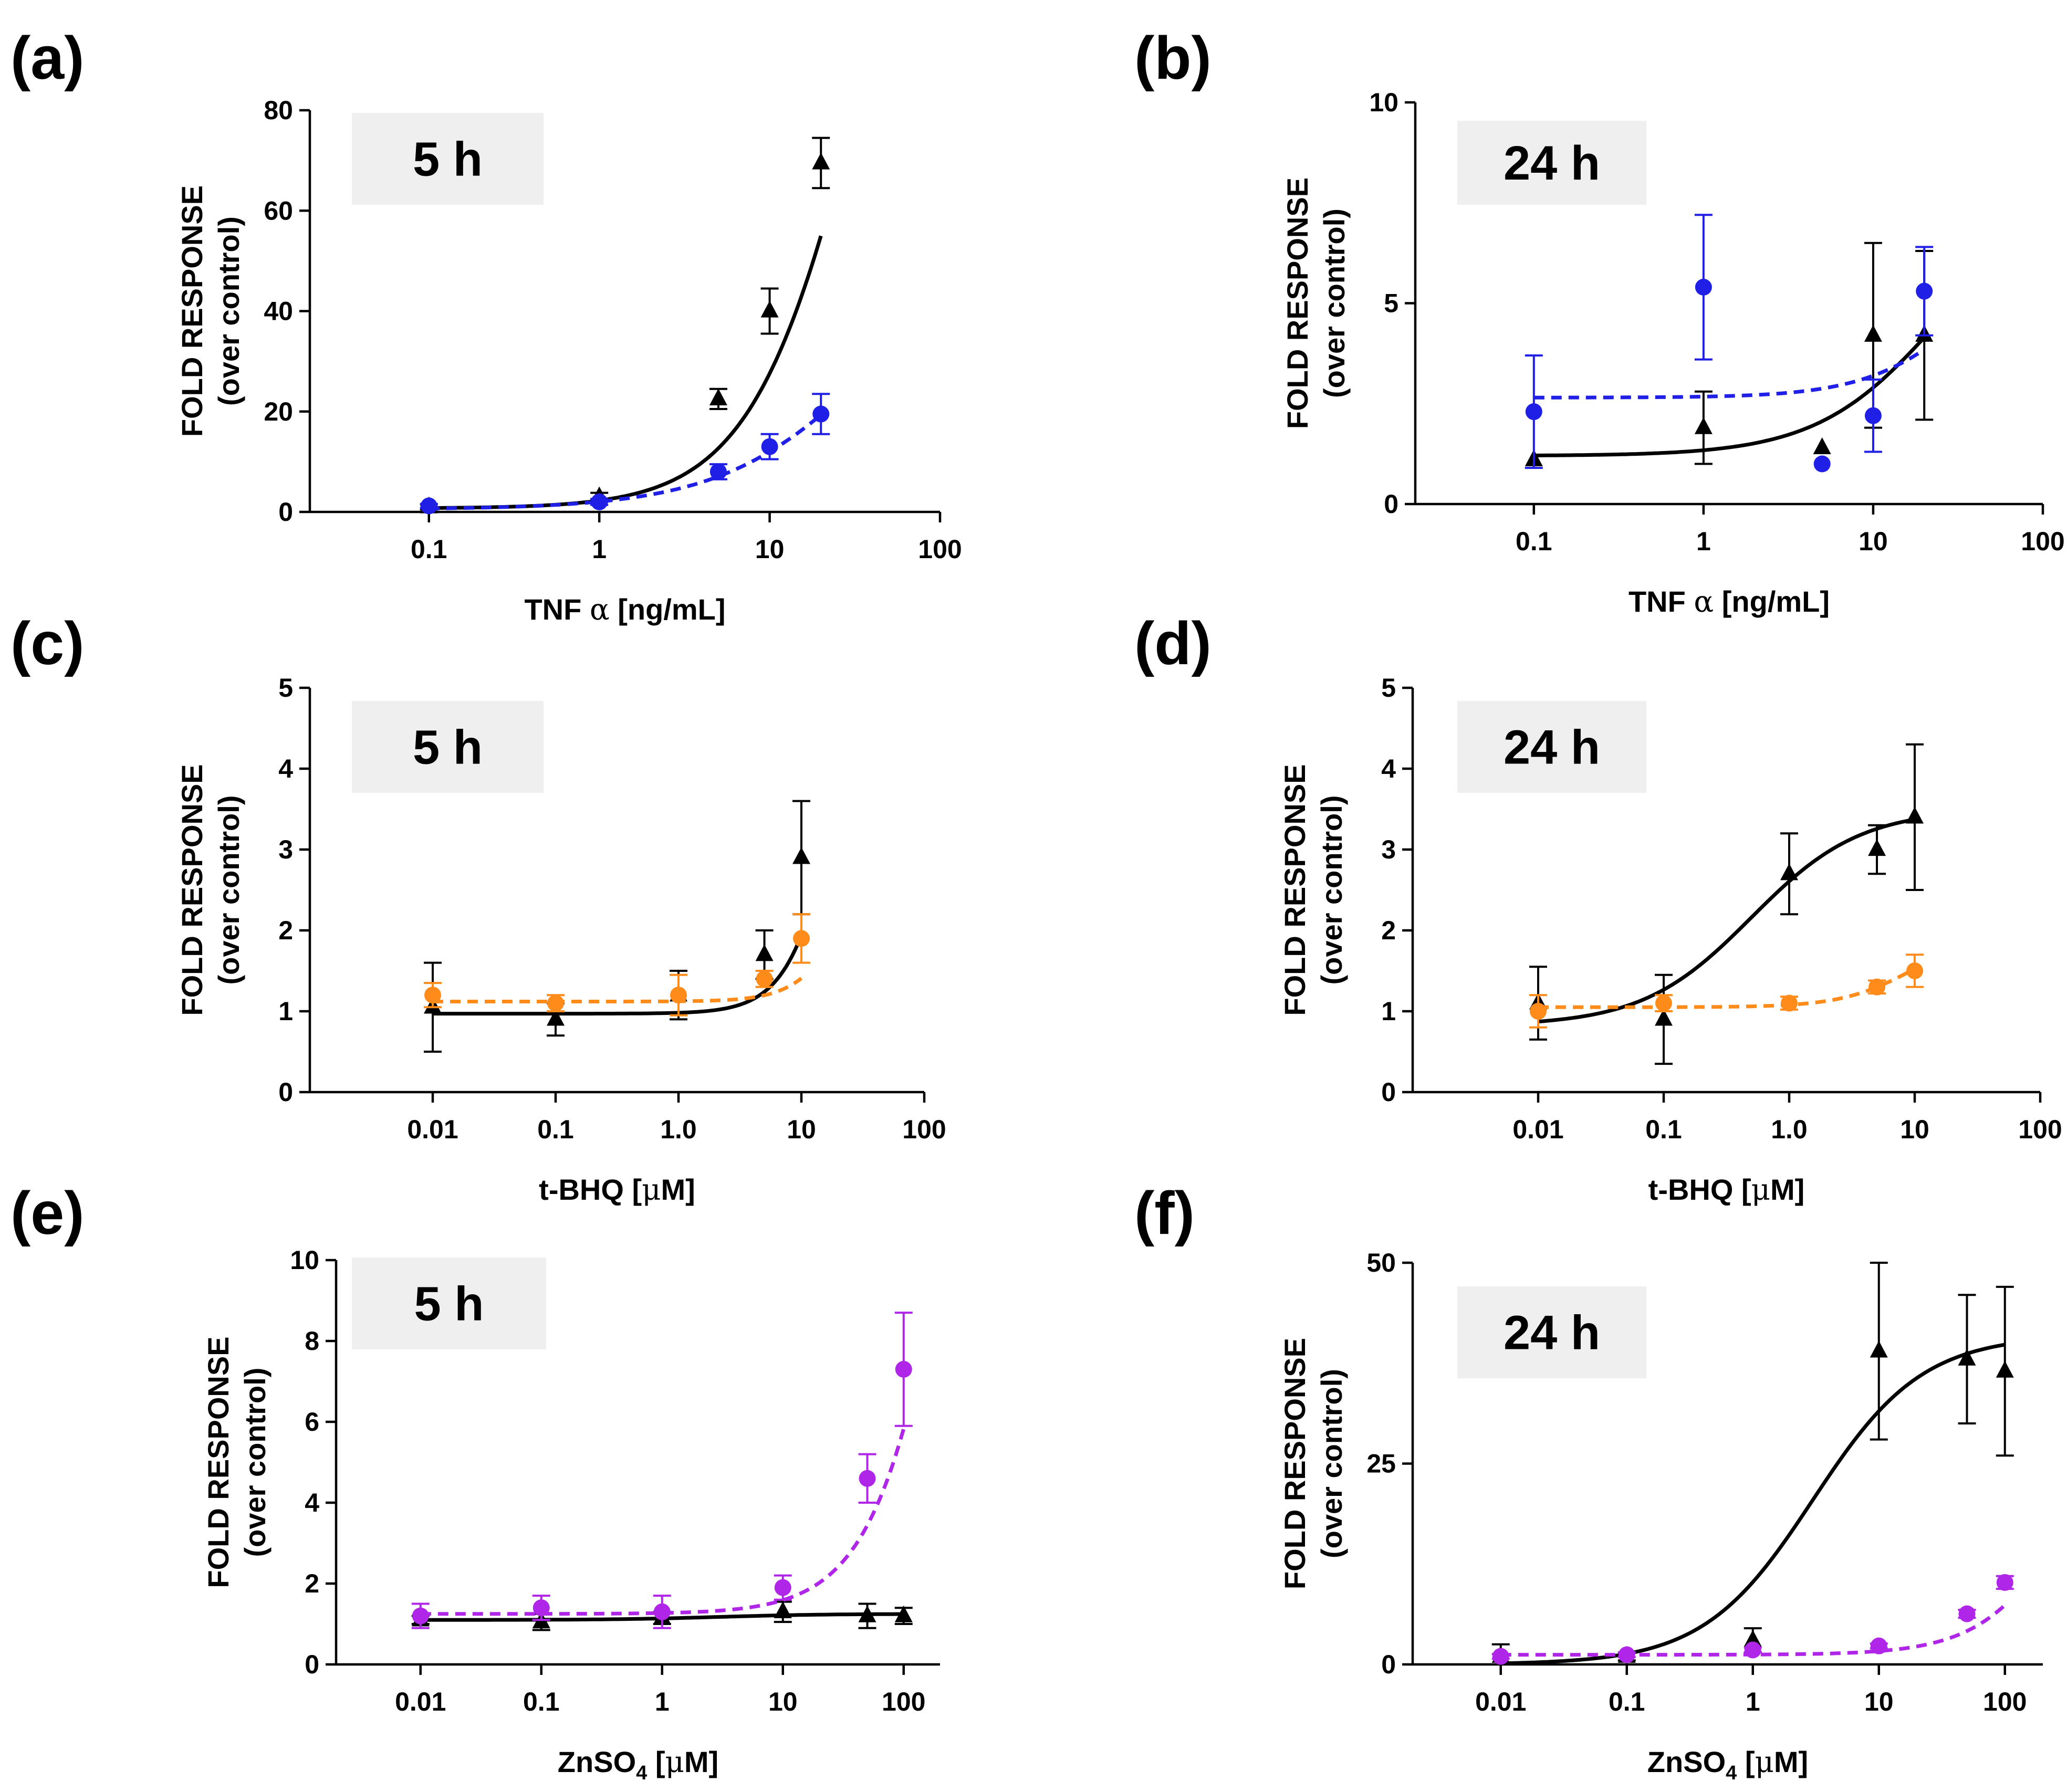 The width and height of the screenshot is (2067, 1792). I want to click on x-axis-label-part: ZnSO, so click(597, 1761).